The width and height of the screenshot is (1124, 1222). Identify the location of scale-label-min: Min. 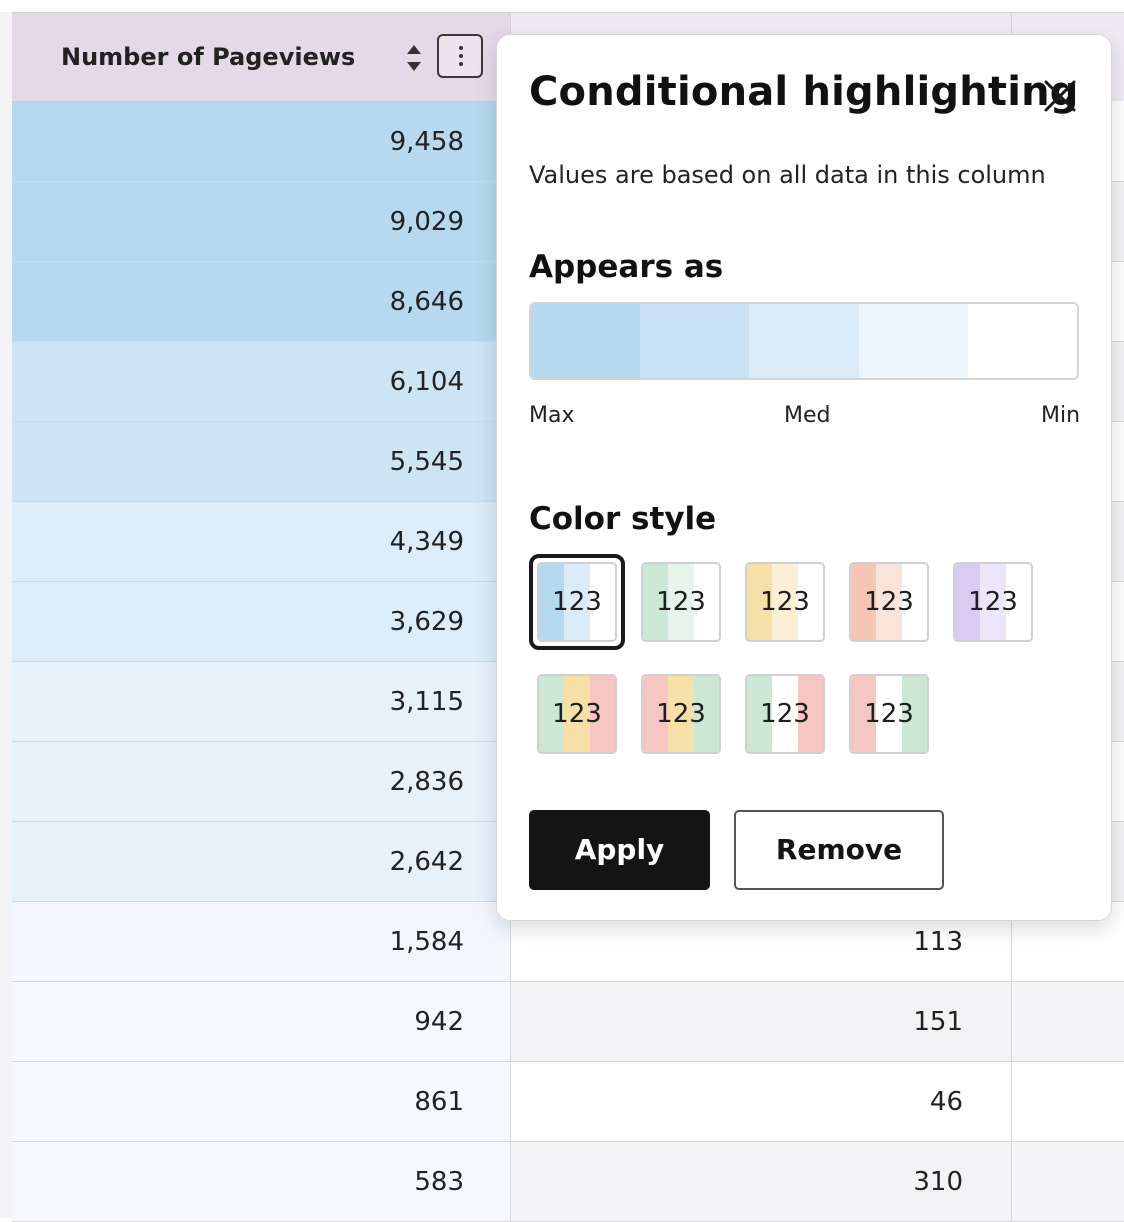
(1061, 415).